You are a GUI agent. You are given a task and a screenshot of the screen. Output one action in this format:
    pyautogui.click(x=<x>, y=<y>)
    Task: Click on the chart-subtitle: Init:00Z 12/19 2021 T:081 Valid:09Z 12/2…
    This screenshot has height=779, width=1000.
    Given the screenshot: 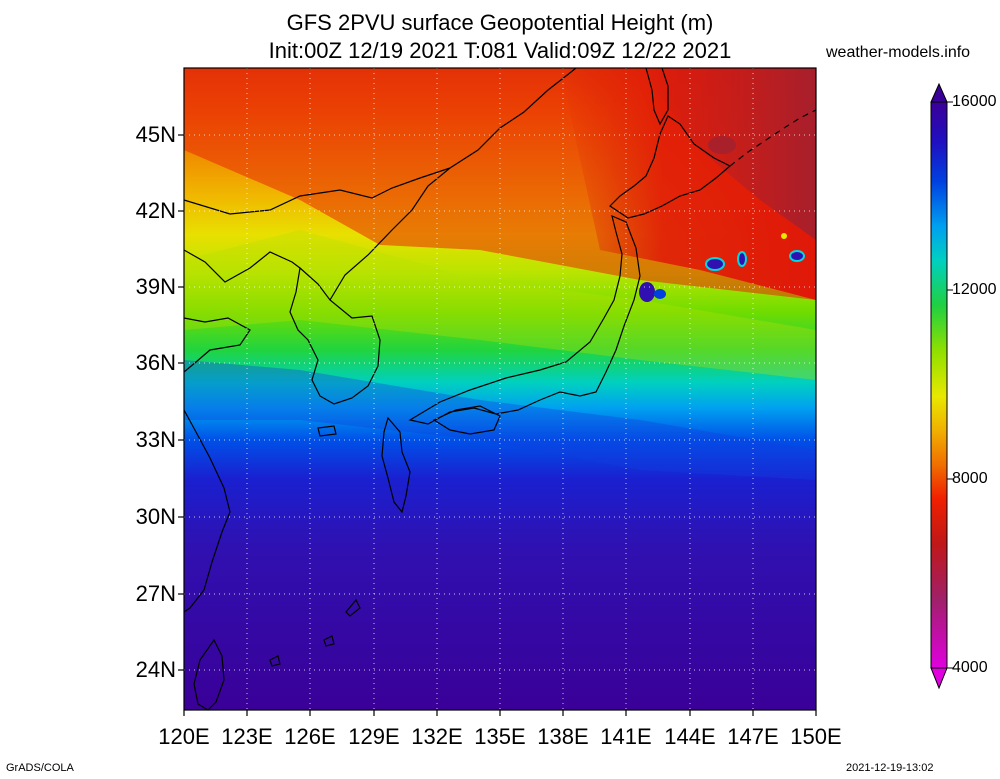 What is the action you would take?
    pyautogui.click(x=500, y=50)
    